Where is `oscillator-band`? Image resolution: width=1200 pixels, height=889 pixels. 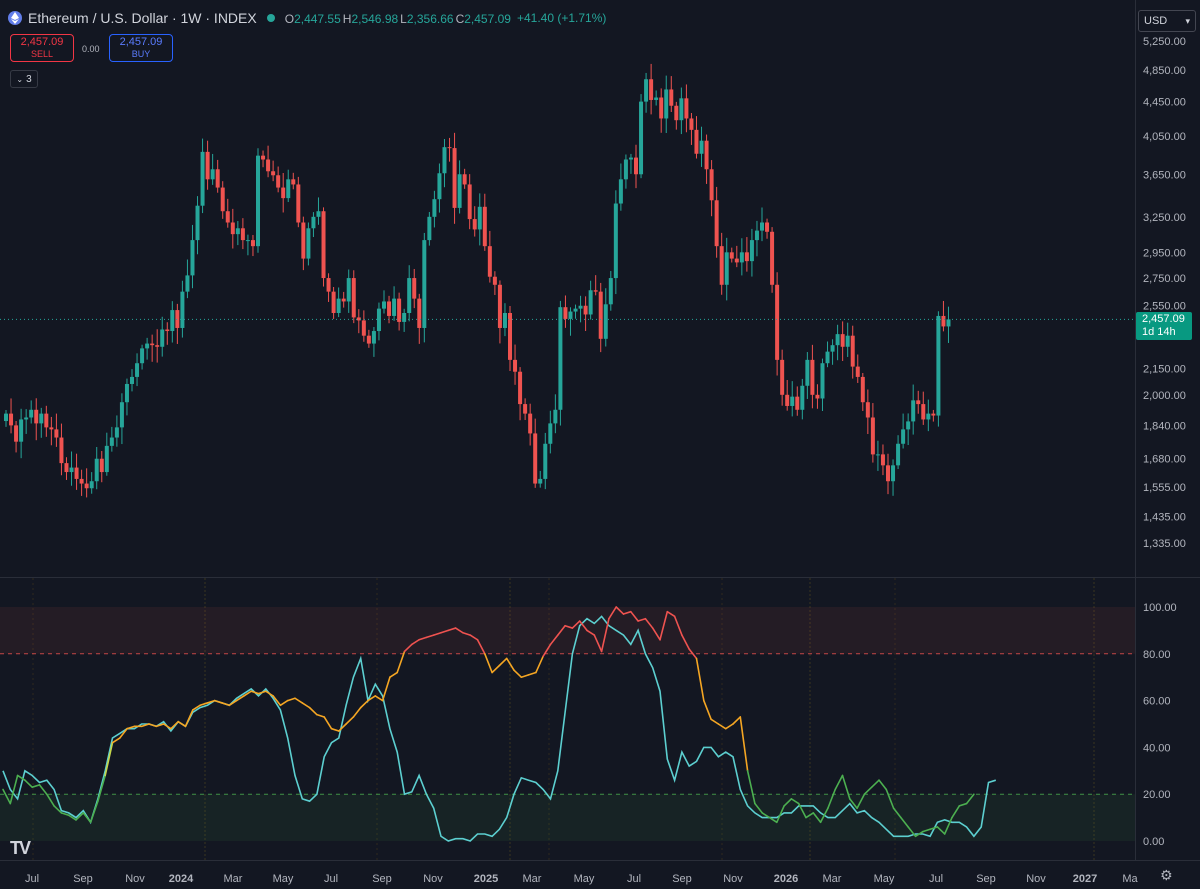 oscillator-band is located at coordinates (567, 817).